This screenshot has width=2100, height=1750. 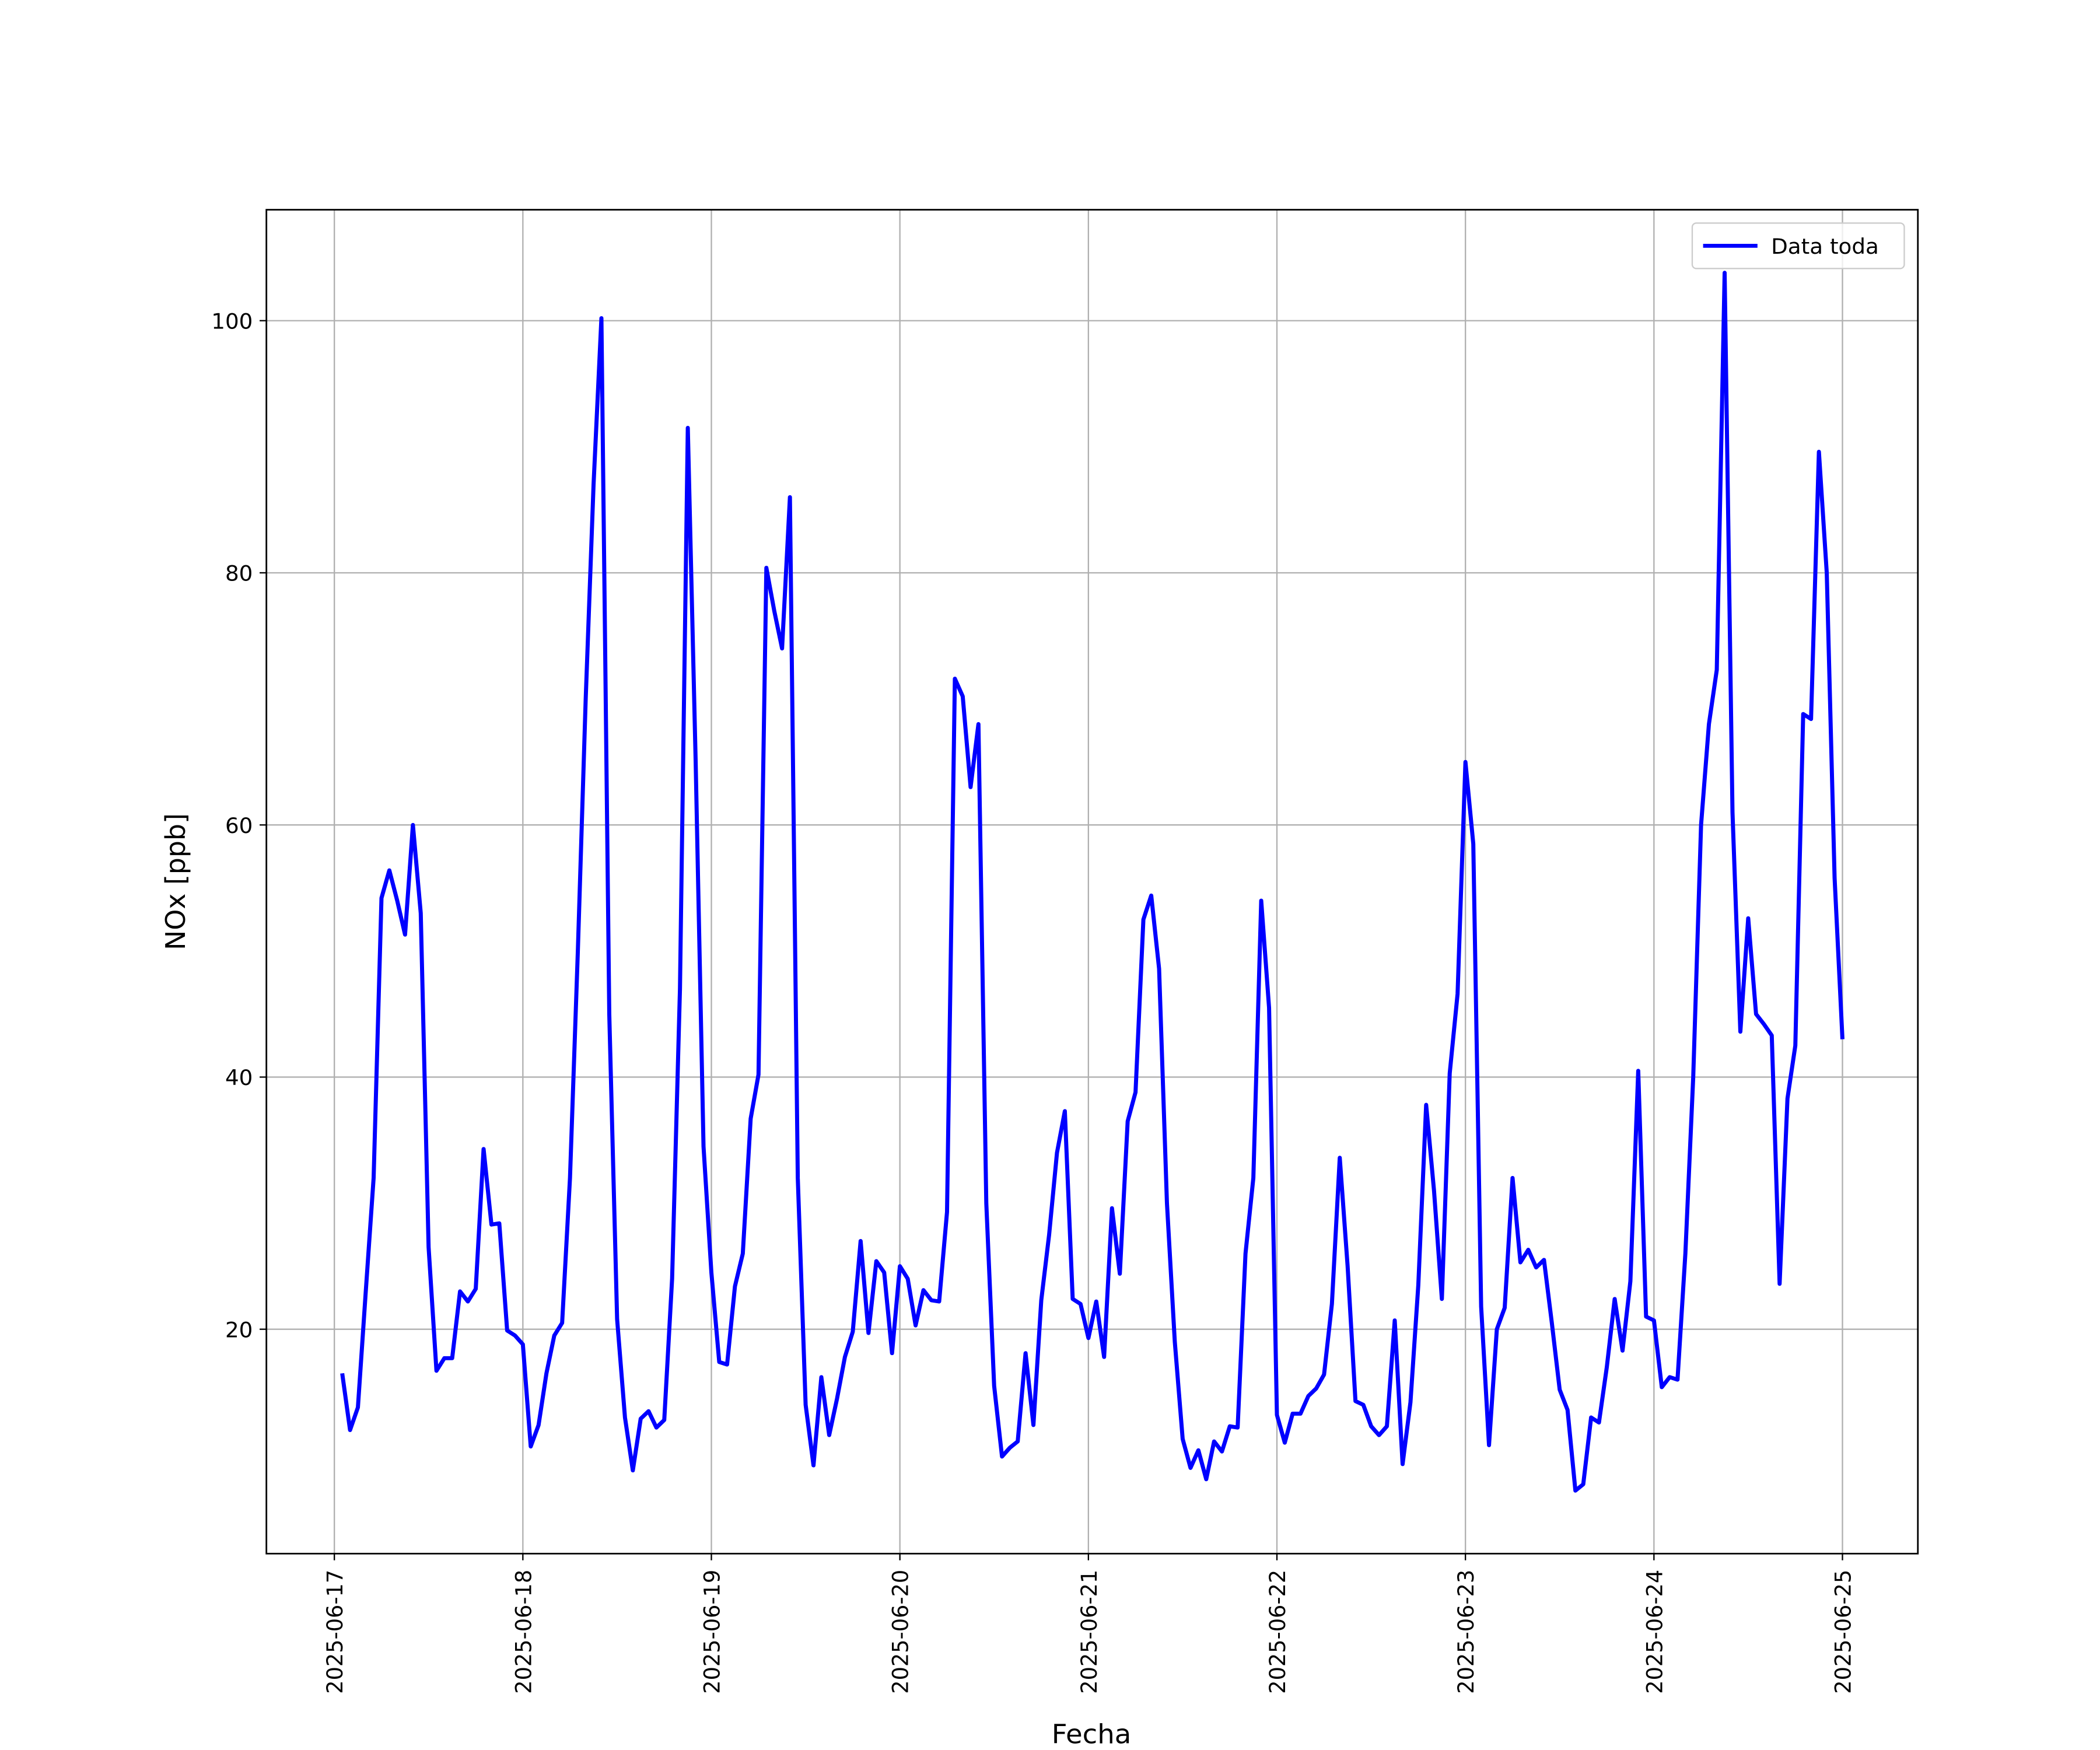 I want to click on x-tick-label: 2025-06-20, so click(x=900, y=1632).